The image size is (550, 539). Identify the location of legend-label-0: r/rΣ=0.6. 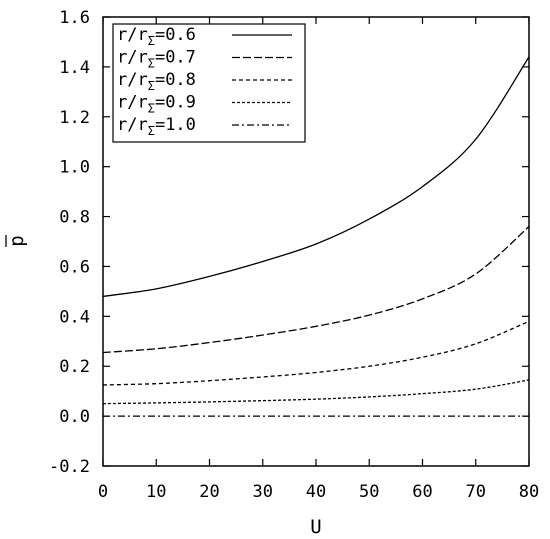
(156, 36).